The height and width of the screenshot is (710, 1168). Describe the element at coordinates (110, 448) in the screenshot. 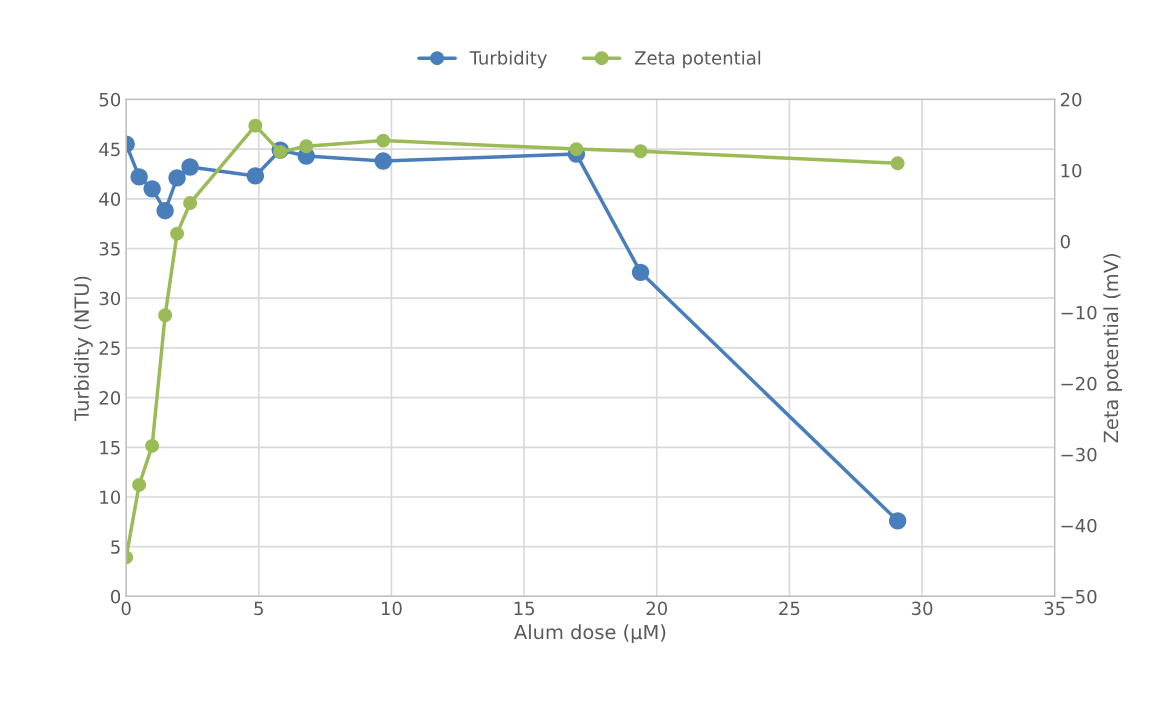

I see `y-tick-label: 15` at that location.